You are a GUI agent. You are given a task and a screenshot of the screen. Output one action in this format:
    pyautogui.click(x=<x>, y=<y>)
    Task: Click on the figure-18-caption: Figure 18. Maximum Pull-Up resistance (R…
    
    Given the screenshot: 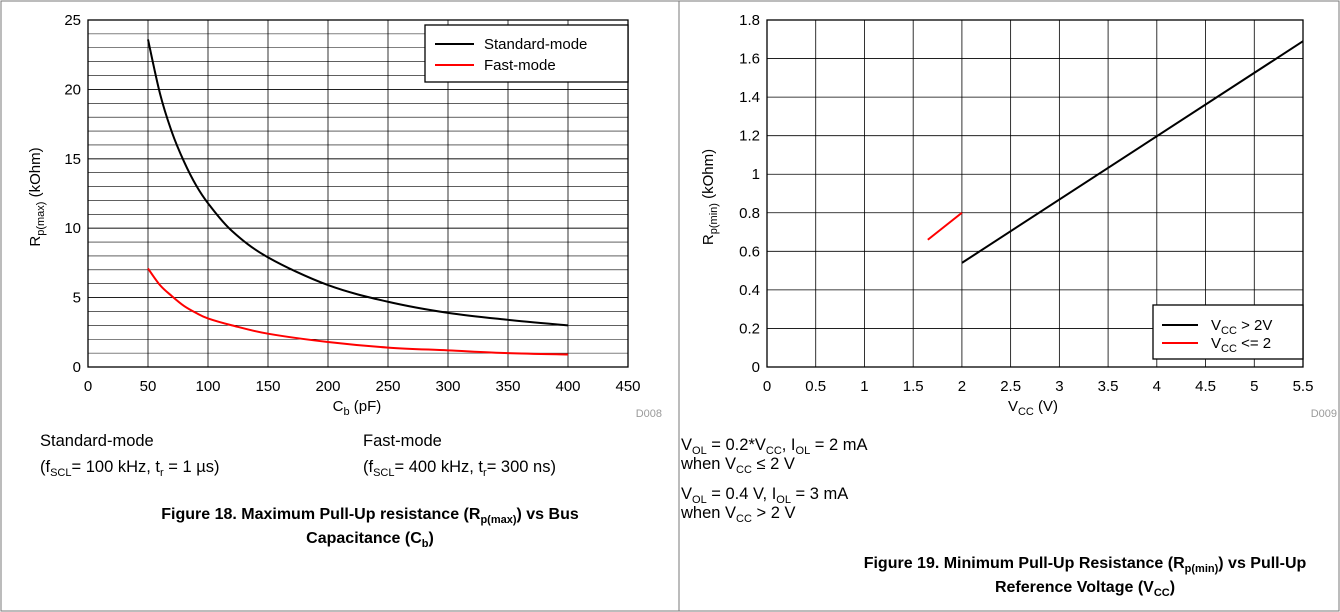 What is the action you would take?
    pyautogui.click(x=370, y=516)
    